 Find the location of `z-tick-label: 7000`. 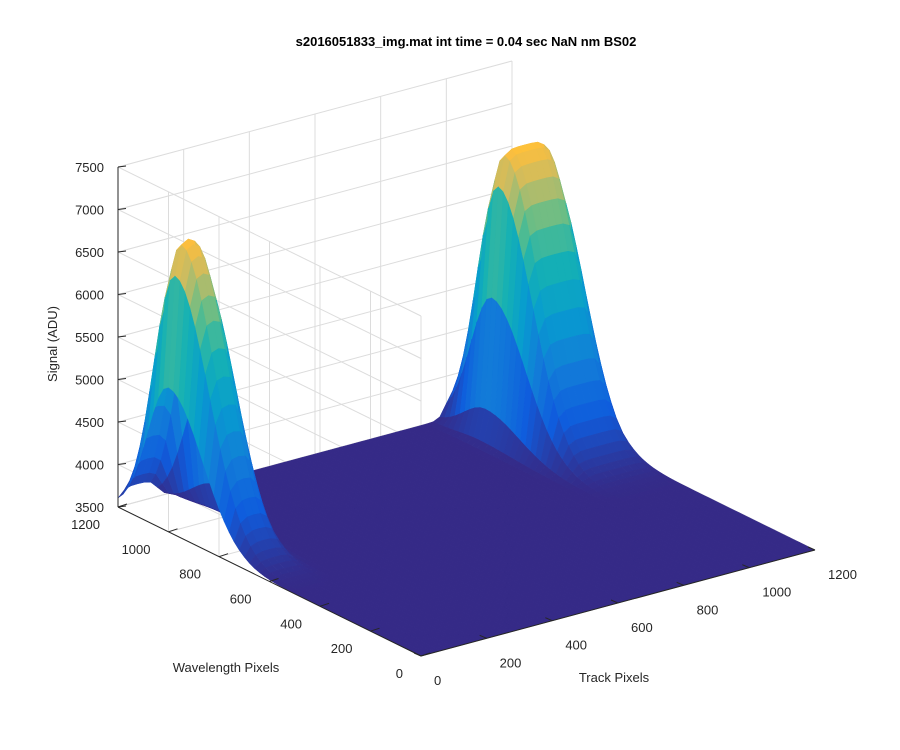

z-tick-label: 7000 is located at coordinates (89, 210).